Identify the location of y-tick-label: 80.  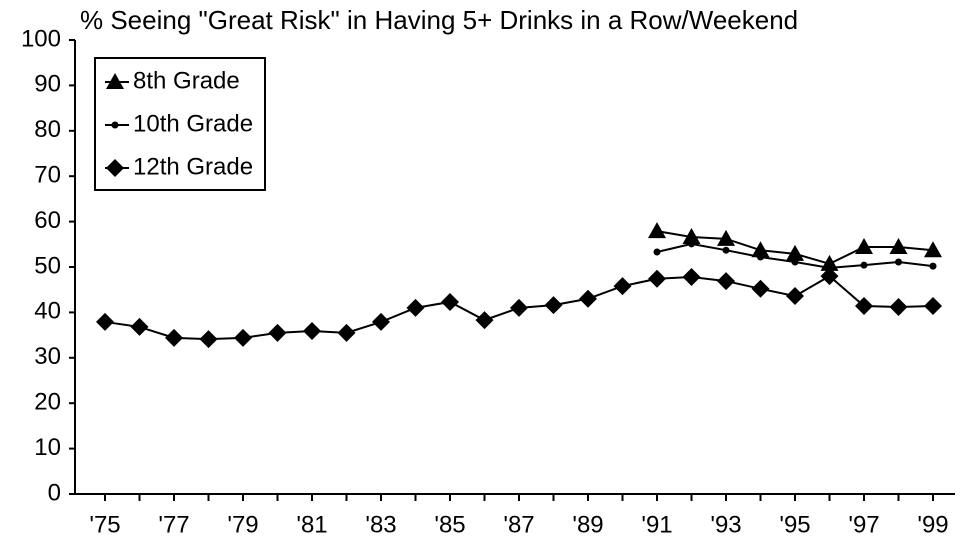
(47, 129).